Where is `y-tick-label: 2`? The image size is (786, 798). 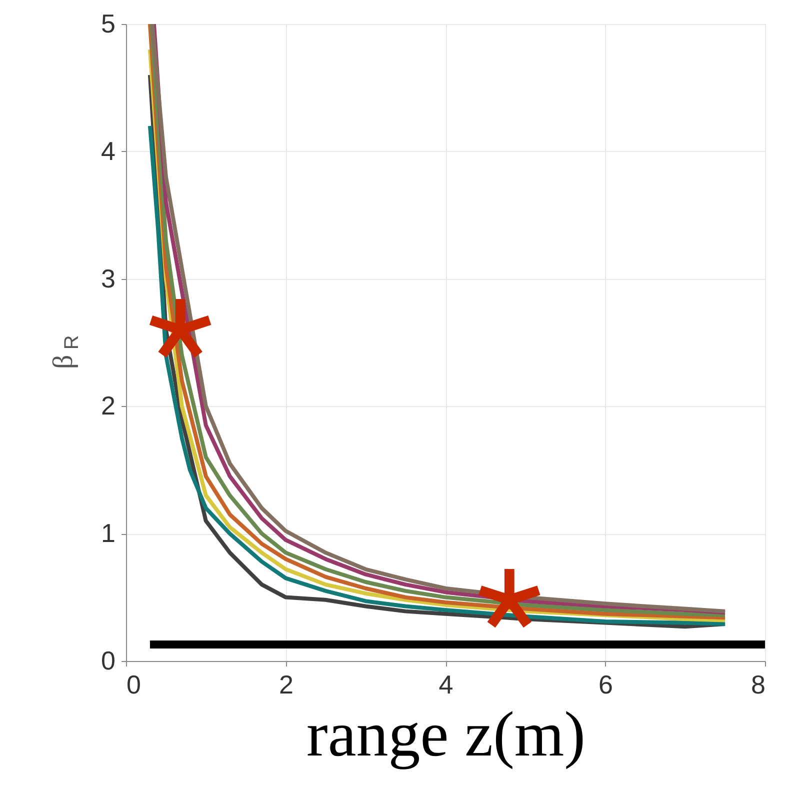 y-tick-label: 2 is located at coordinates (108, 405).